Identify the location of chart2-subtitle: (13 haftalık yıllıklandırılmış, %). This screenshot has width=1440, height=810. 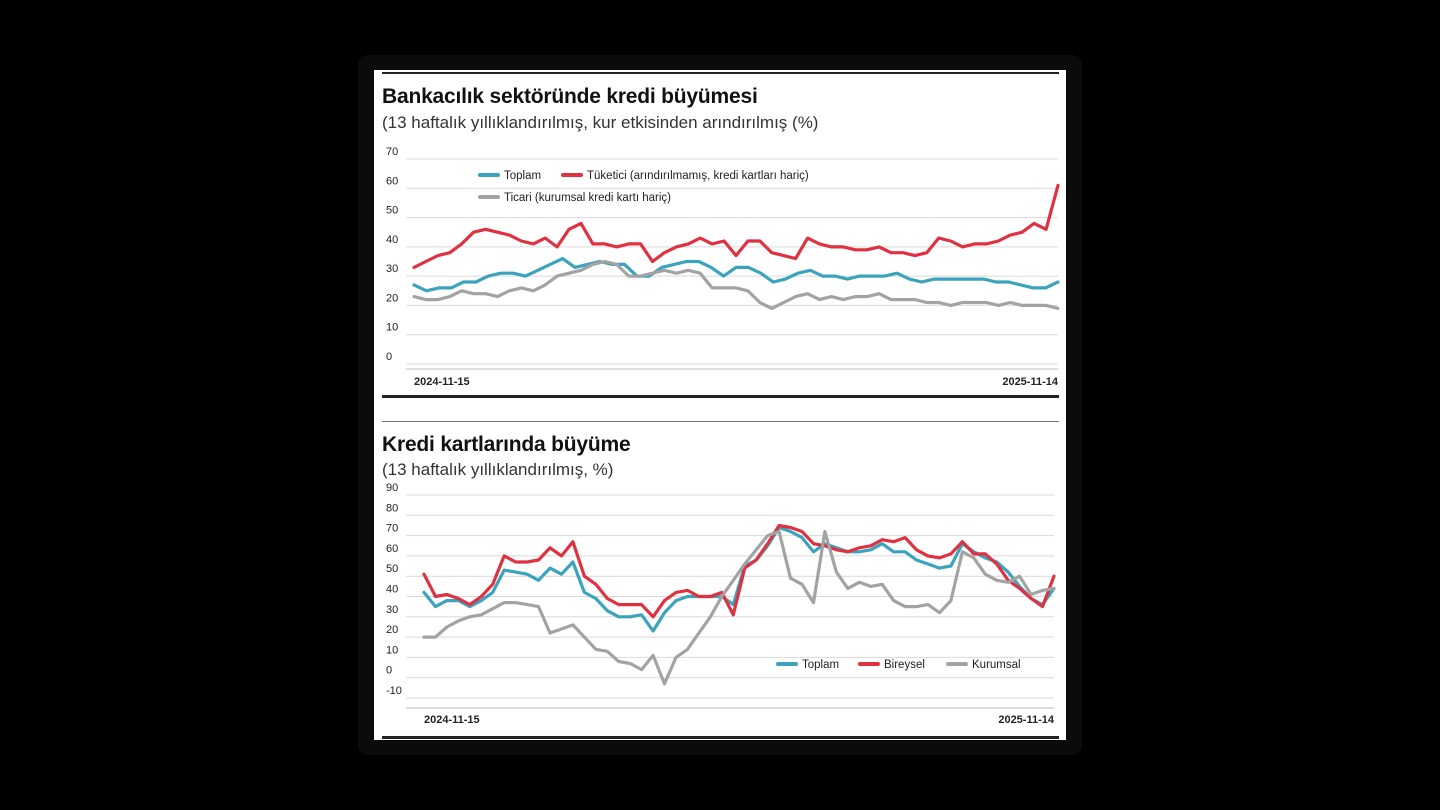
(498, 469).